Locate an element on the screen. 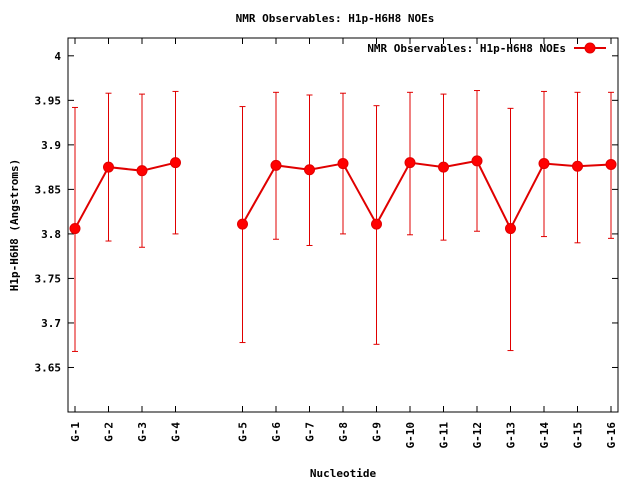 This screenshot has width=640, height=480. x-tick-label: G-4 is located at coordinates (176, 432).